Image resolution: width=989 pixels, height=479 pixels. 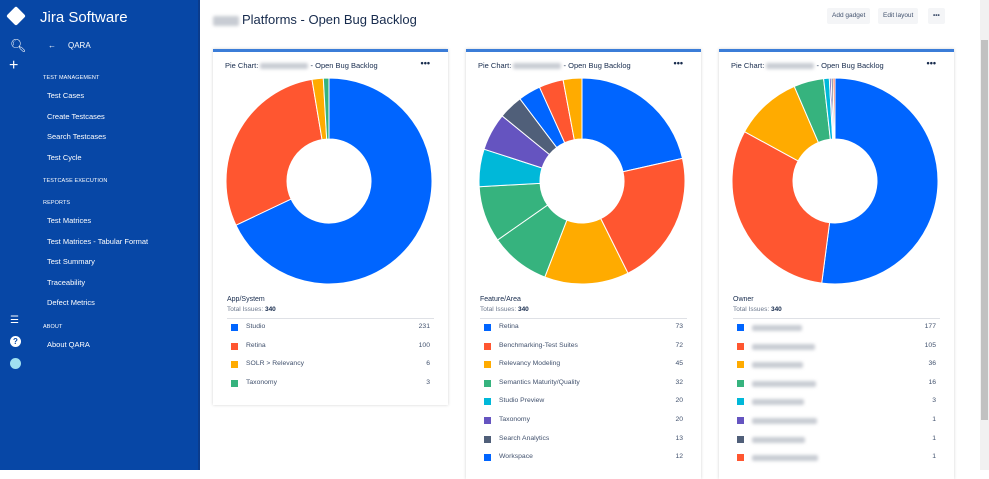 I want to click on legend-row: 105, so click(x=836, y=347).